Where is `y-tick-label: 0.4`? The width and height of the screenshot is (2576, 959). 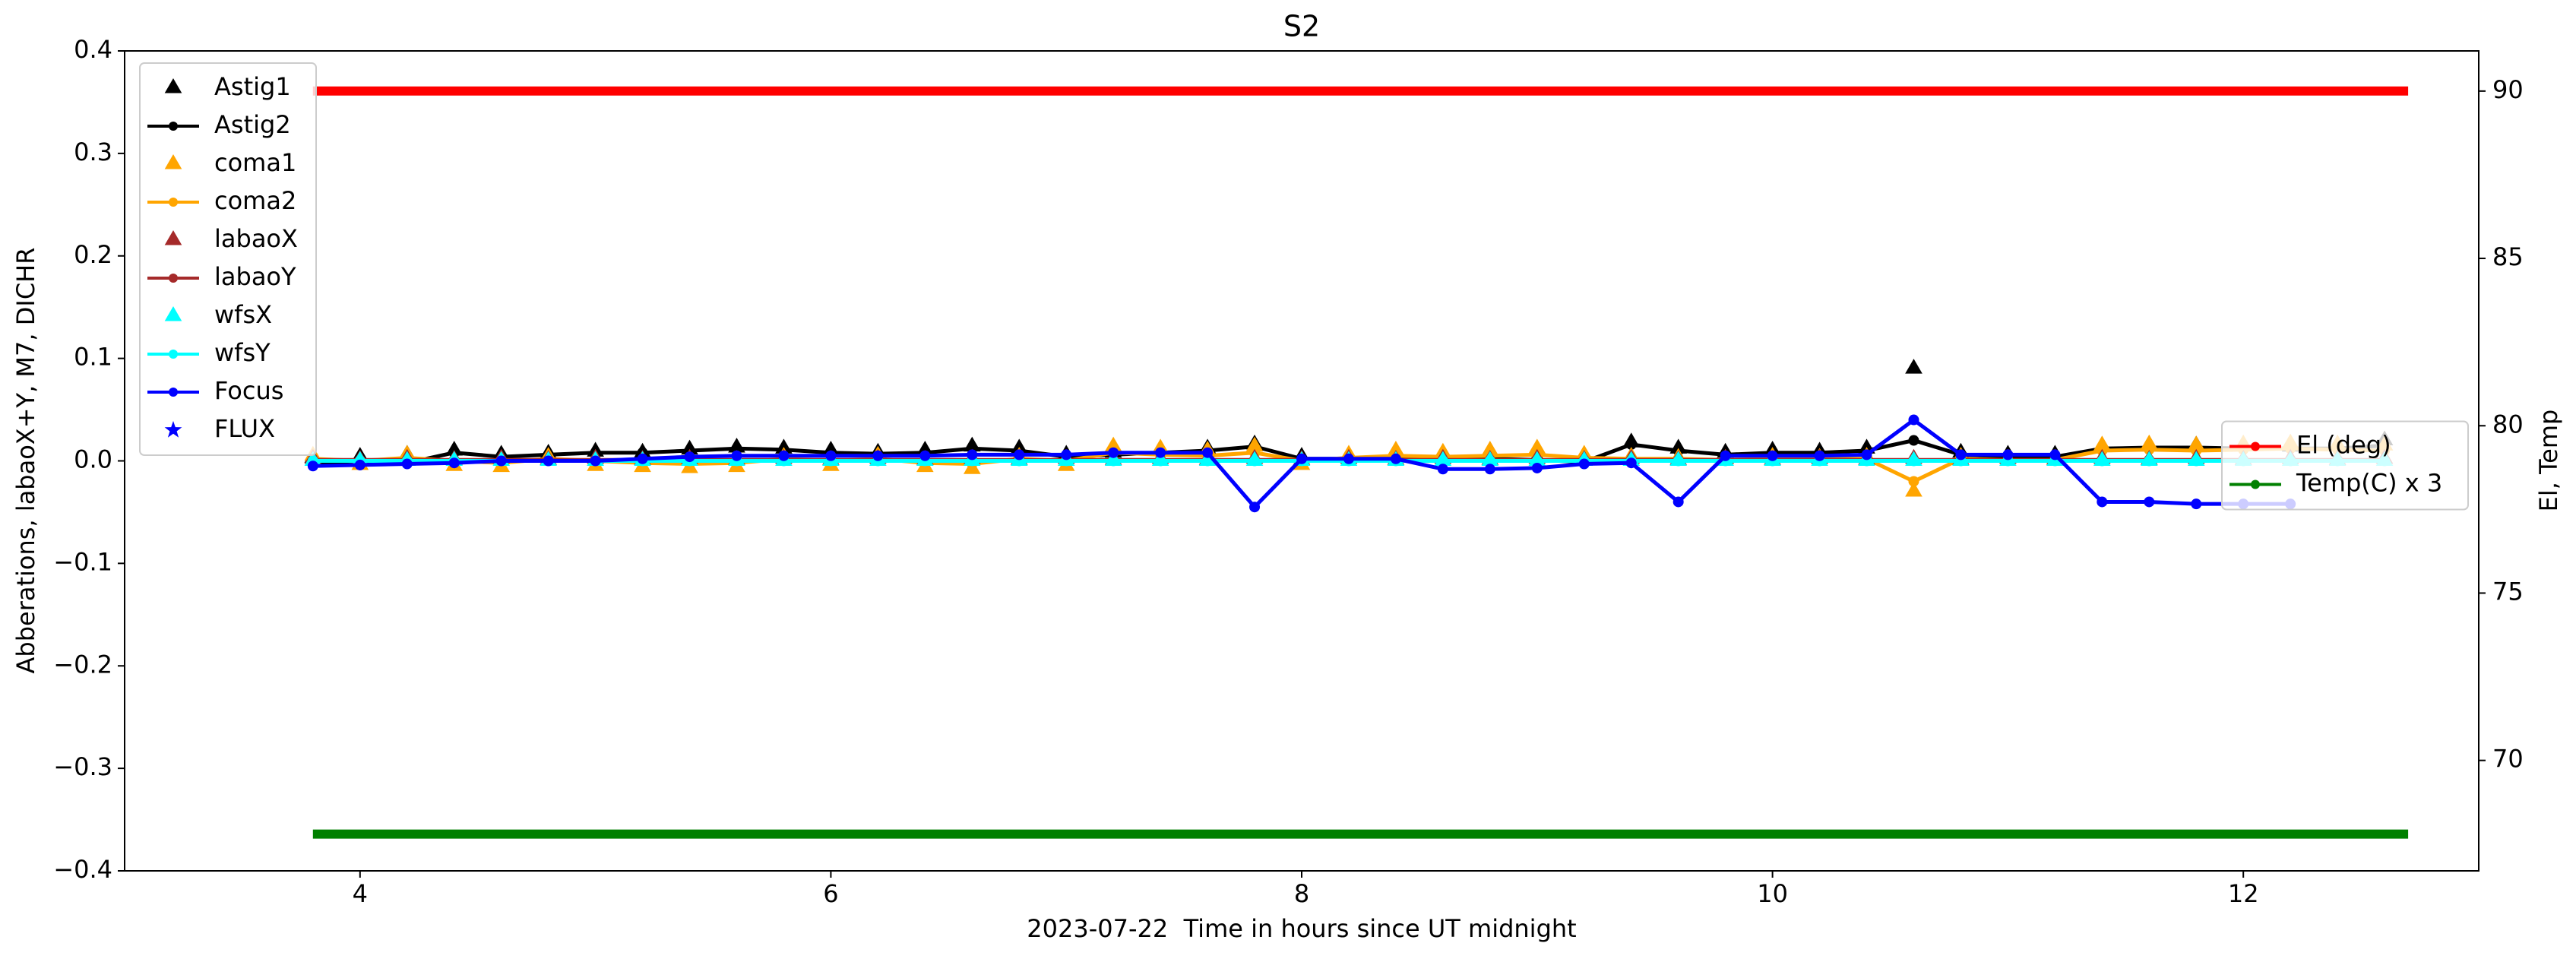
y-tick-label: 0.4 is located at coordinates (93, 49).